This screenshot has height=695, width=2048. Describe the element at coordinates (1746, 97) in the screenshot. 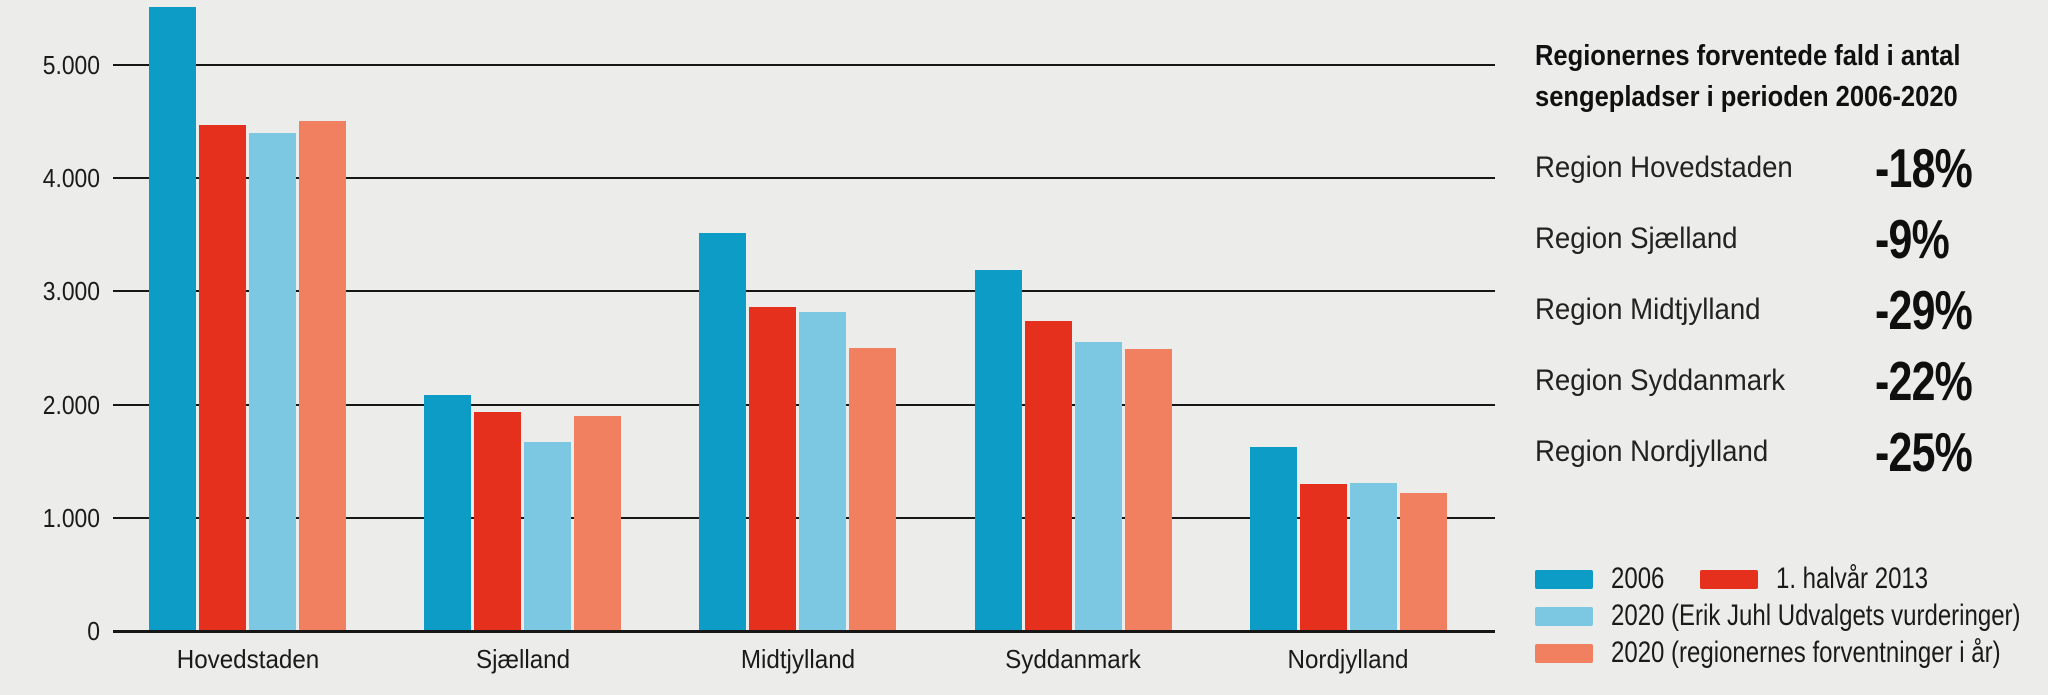

I see `chart-title-line-2: sengepladser i perioden 2006-2020` at that location.